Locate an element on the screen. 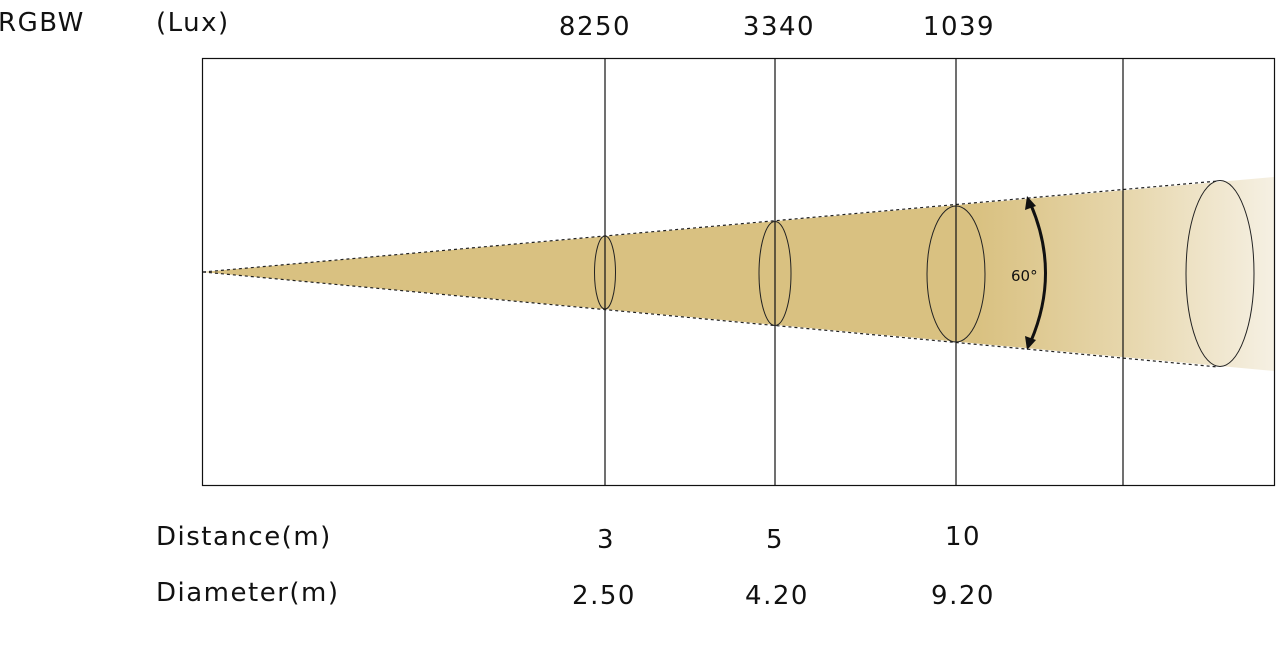 The height and width of the screenshot is (650, 1280). product-label: RGBW is located at coordinates (42, 23).